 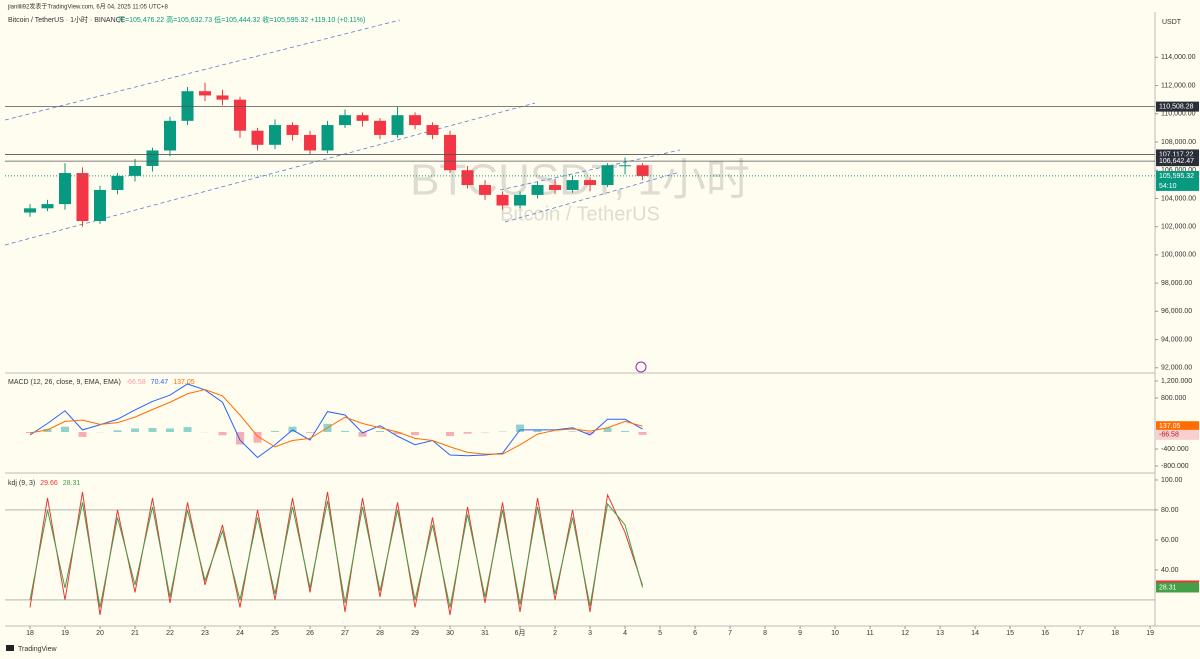 What do you see at coordinates (1176, 381) in the screenshot?
I see `y-tick-label: 1,200.000` at bounding box center [1176, 381].